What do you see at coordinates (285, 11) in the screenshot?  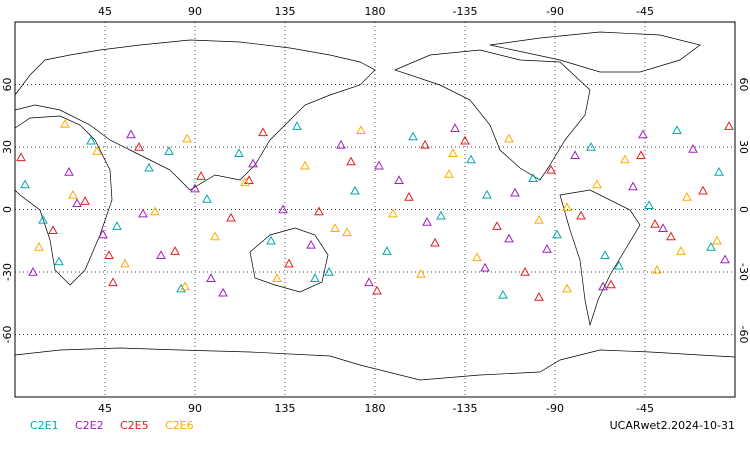 I see `x-tick-label: 135` at bounding box center [285, 11].